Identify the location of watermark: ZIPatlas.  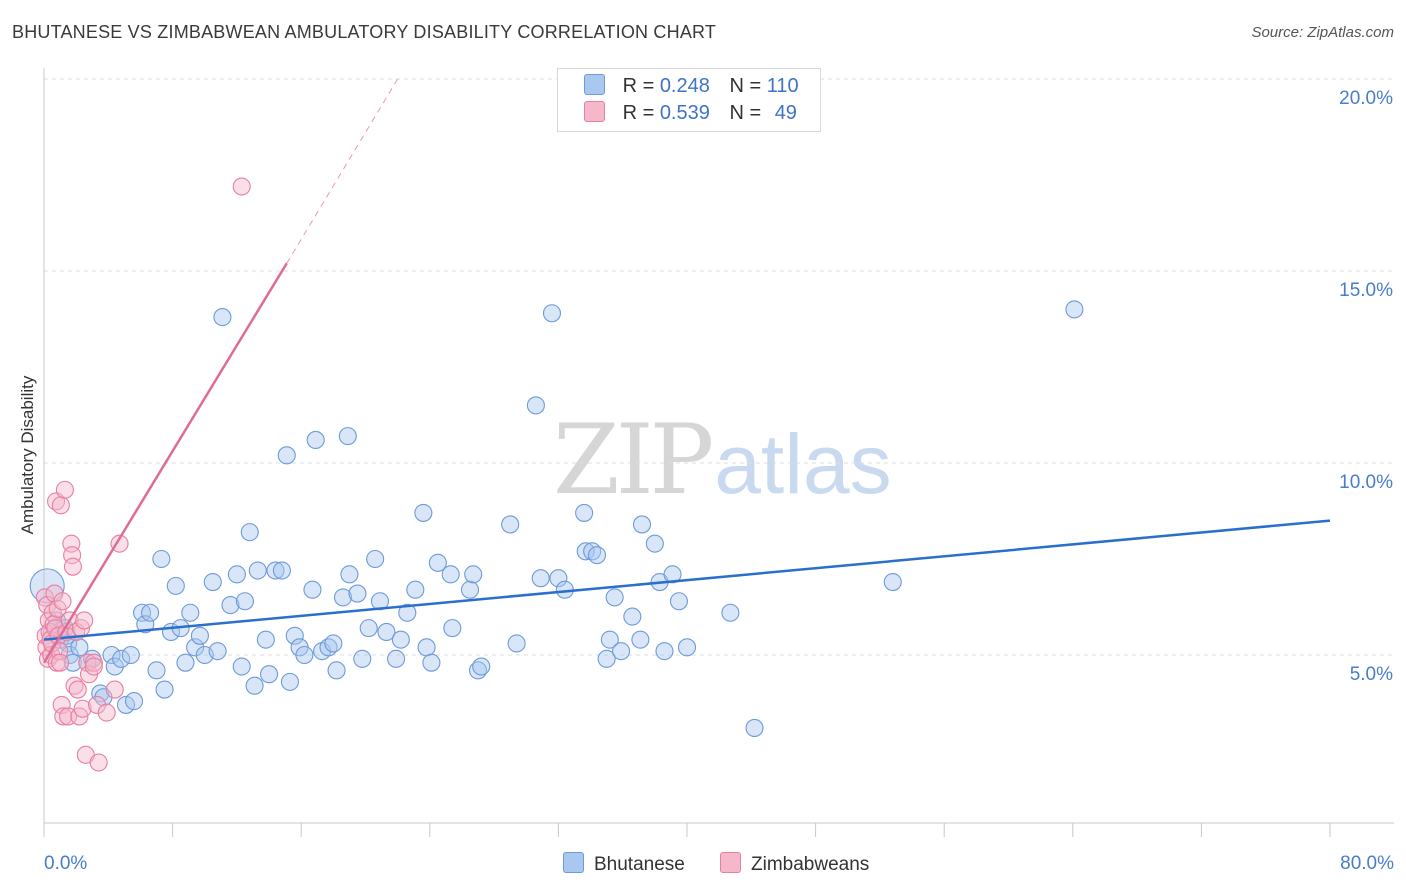
(722, 460).